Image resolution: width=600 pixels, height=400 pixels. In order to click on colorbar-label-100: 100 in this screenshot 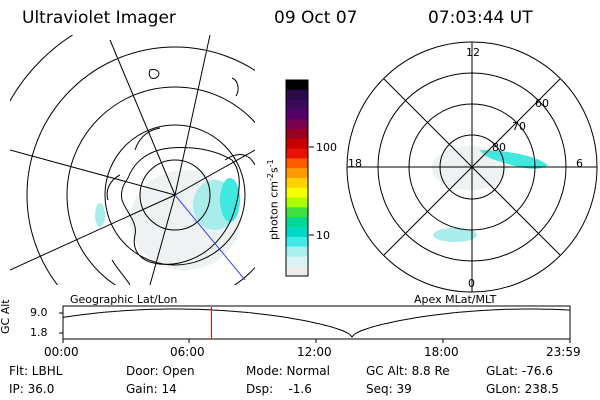, I will do `click(326, 147)`.